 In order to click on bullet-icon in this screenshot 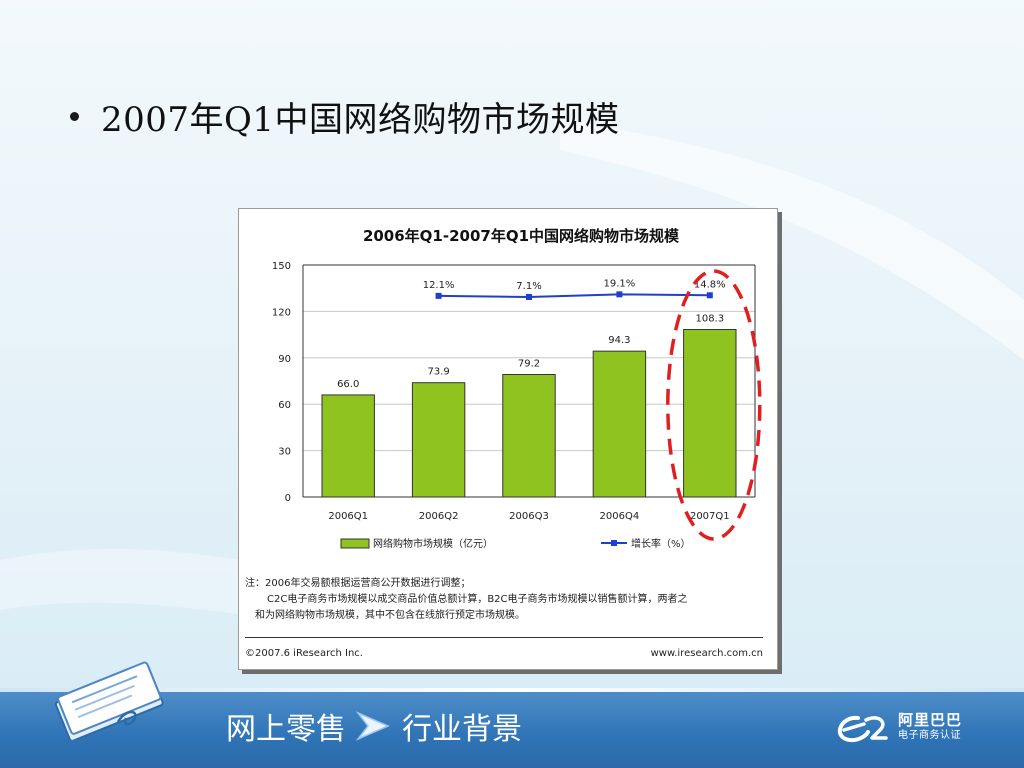, I will do `click(74, 116)`.